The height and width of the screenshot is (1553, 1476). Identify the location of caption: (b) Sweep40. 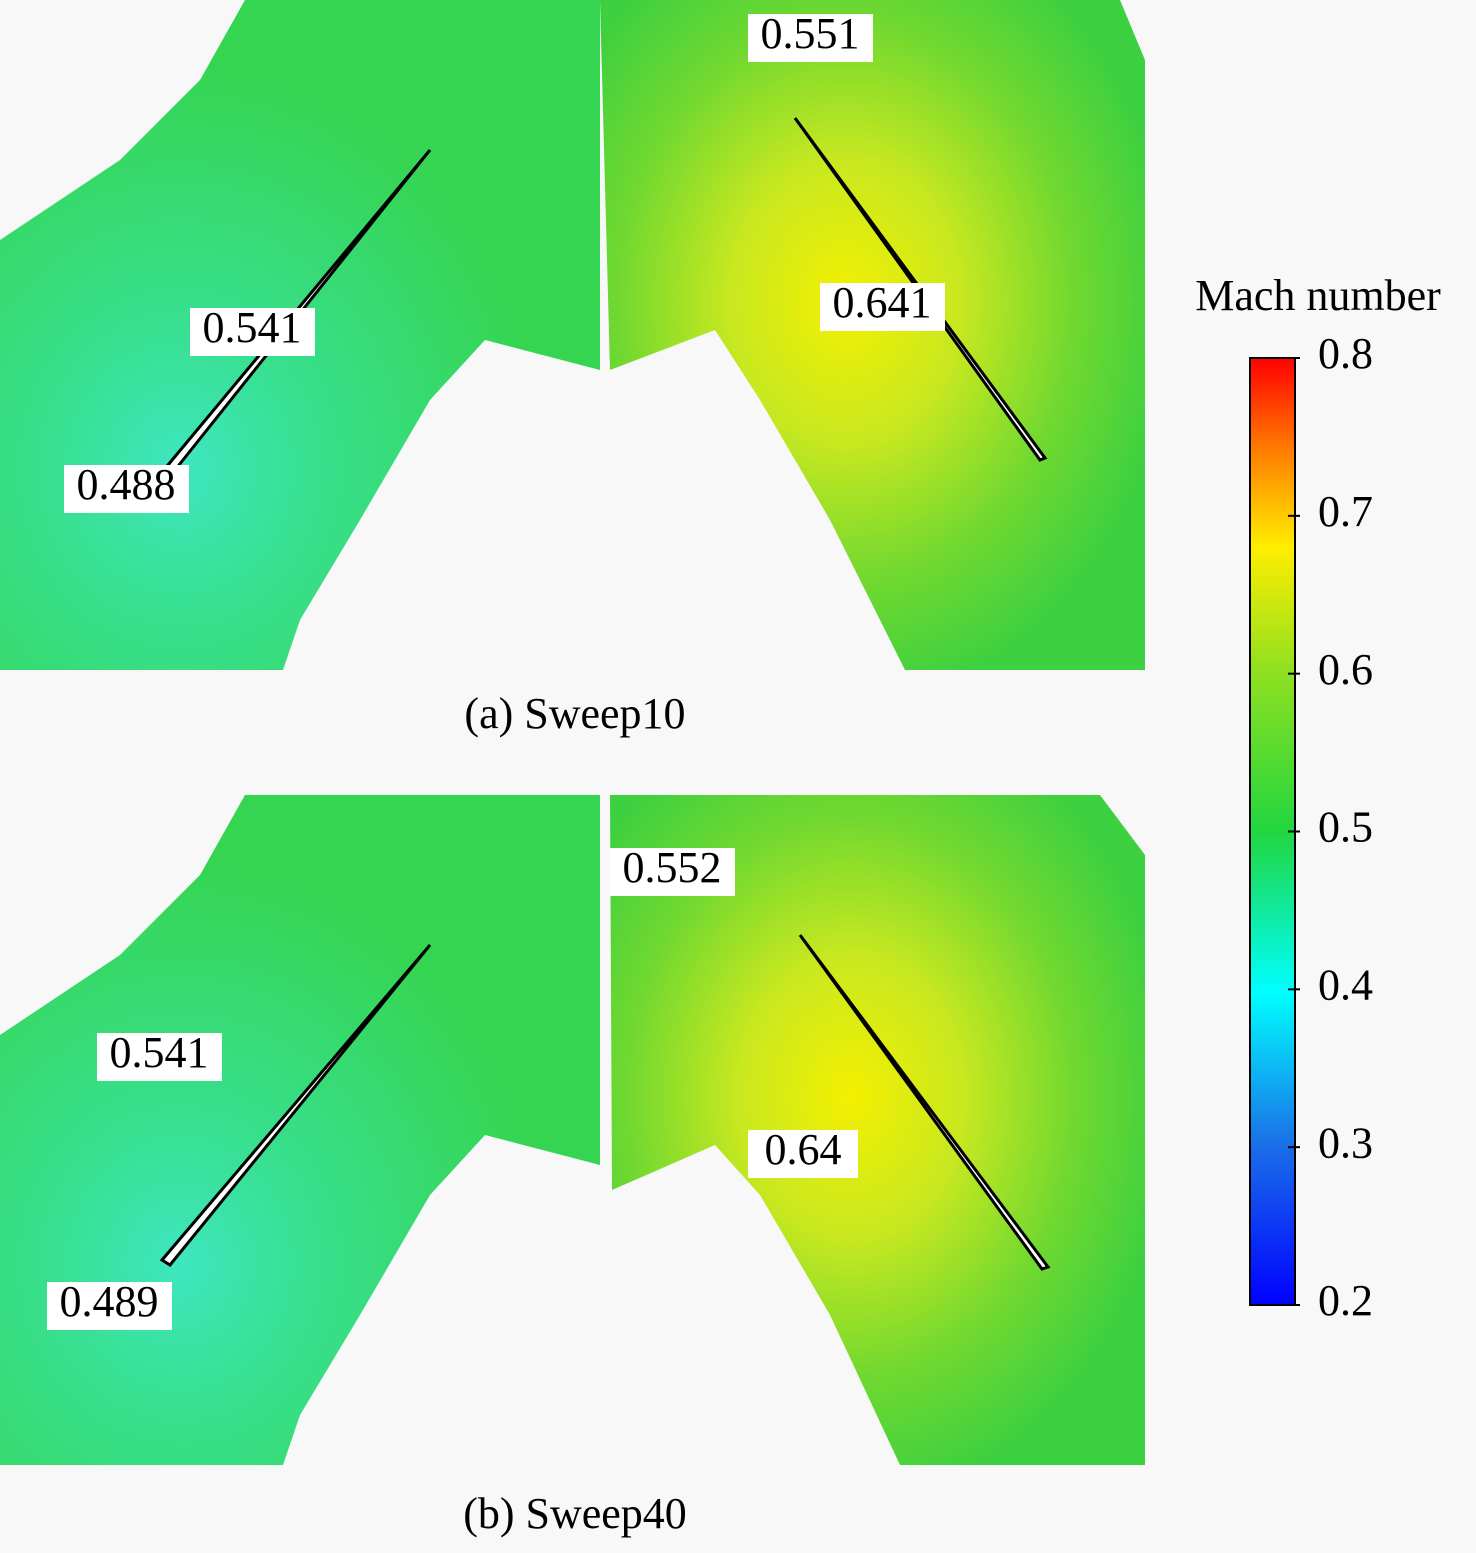
(575, 1513).